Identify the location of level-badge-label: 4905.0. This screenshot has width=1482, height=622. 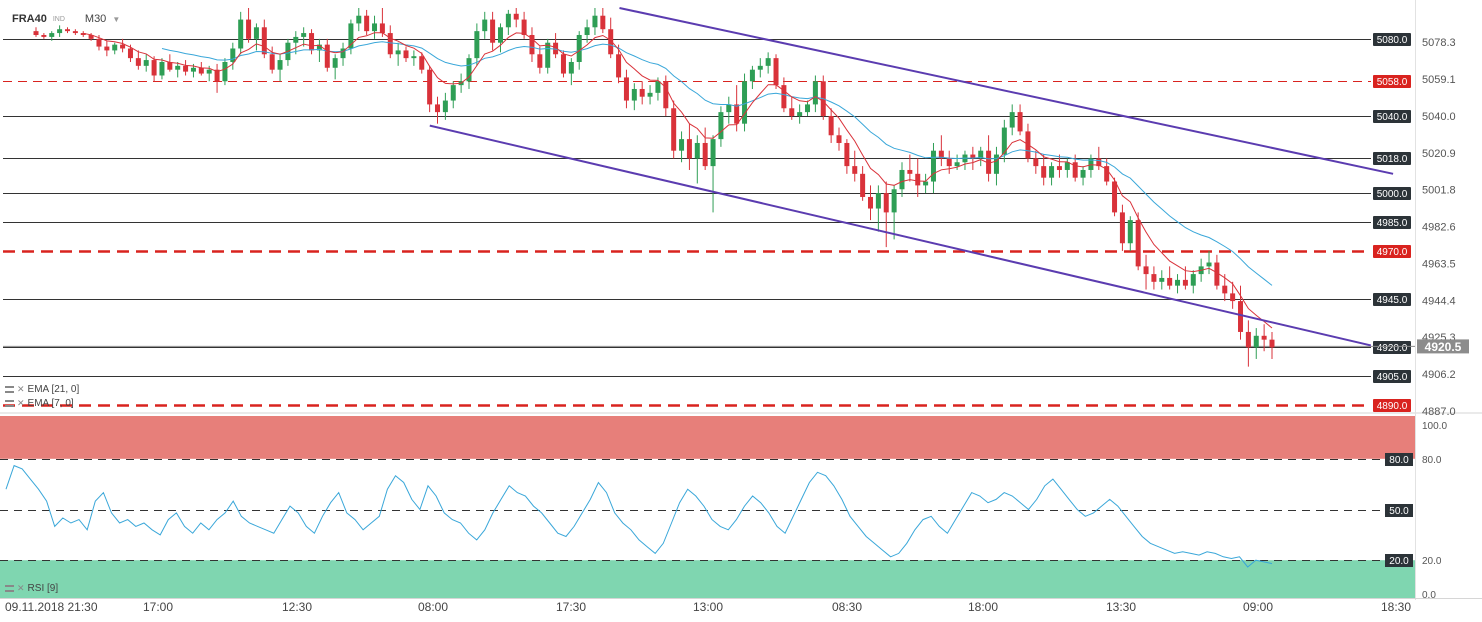
(1392, 377).